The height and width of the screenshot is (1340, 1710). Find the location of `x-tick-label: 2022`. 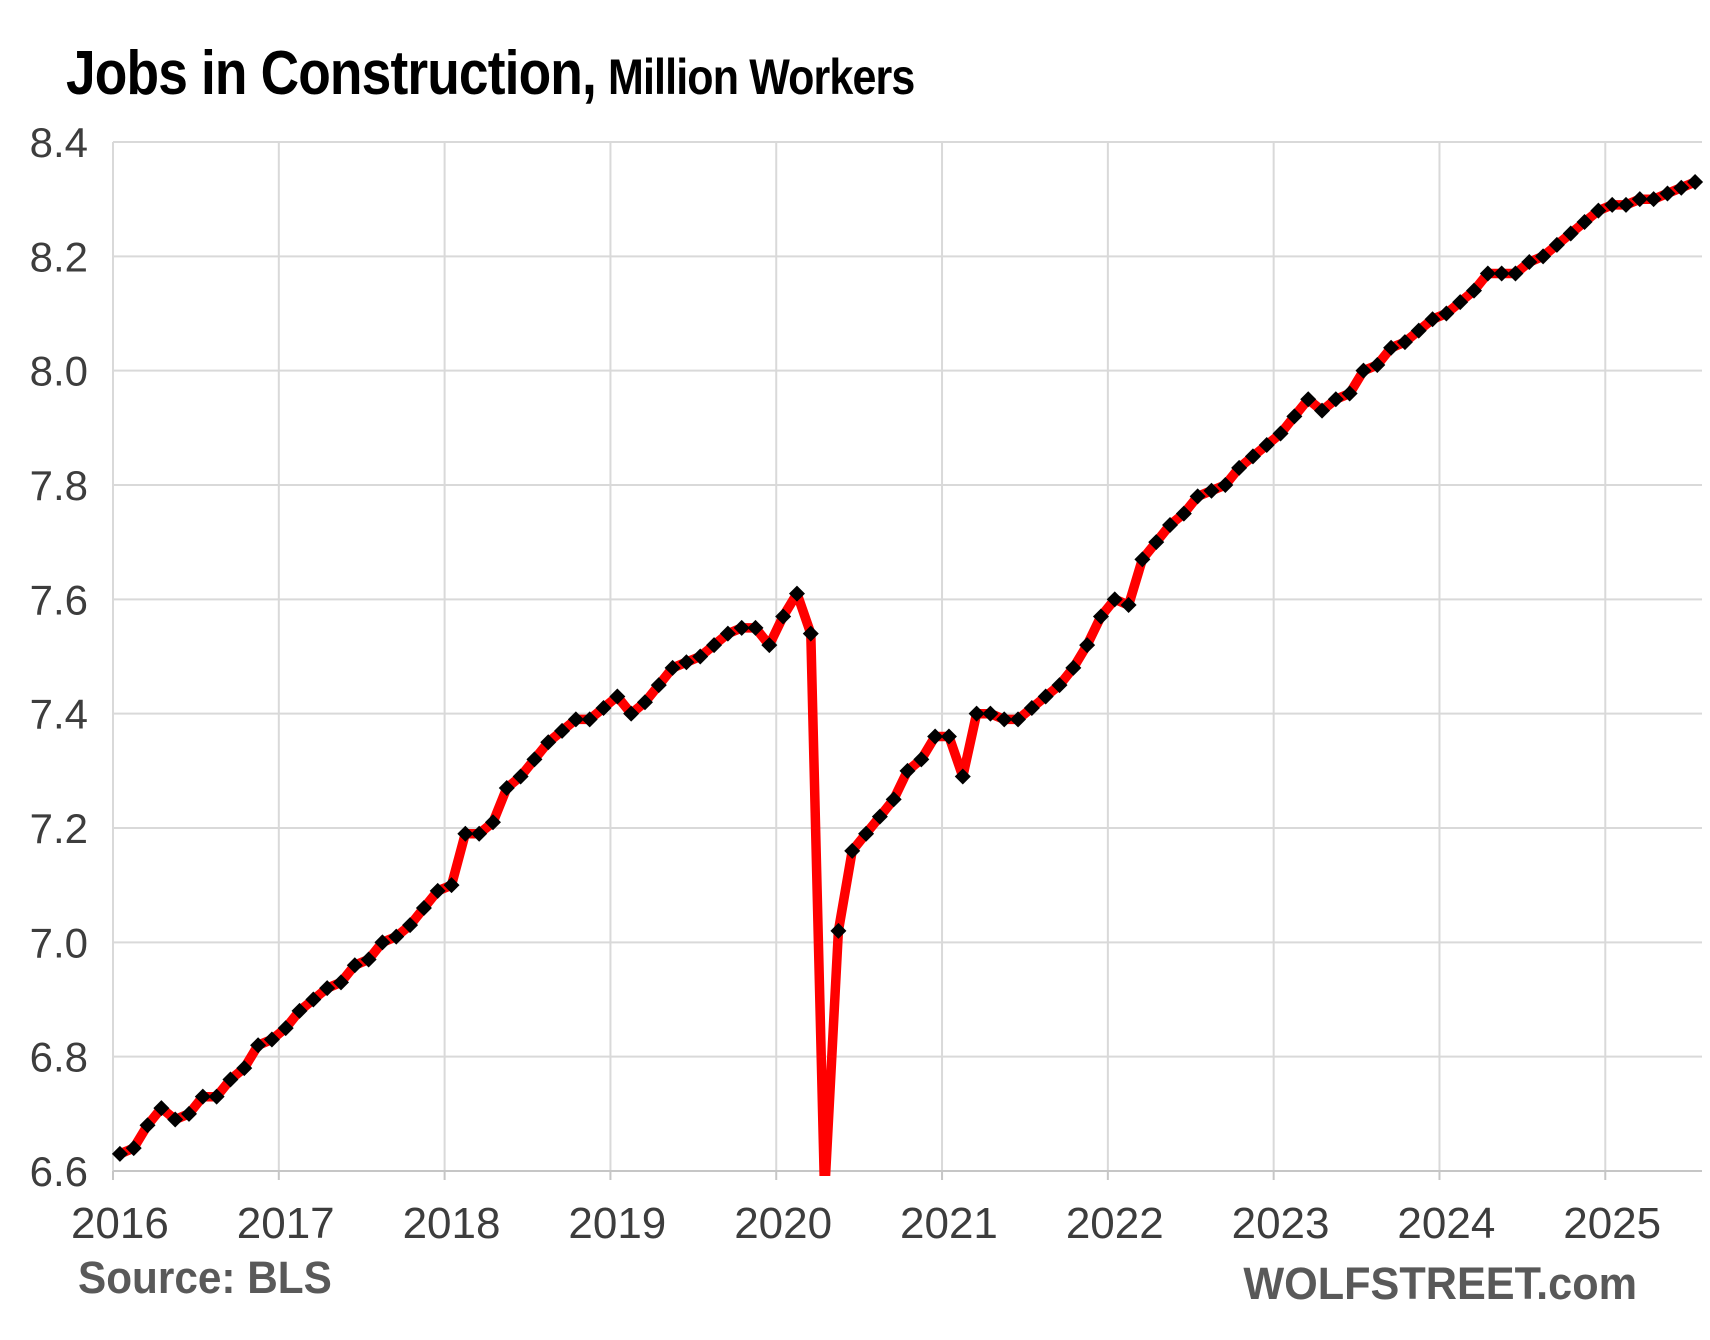

x-tick-label: 2022 is located at coordinates (1115, 1223).